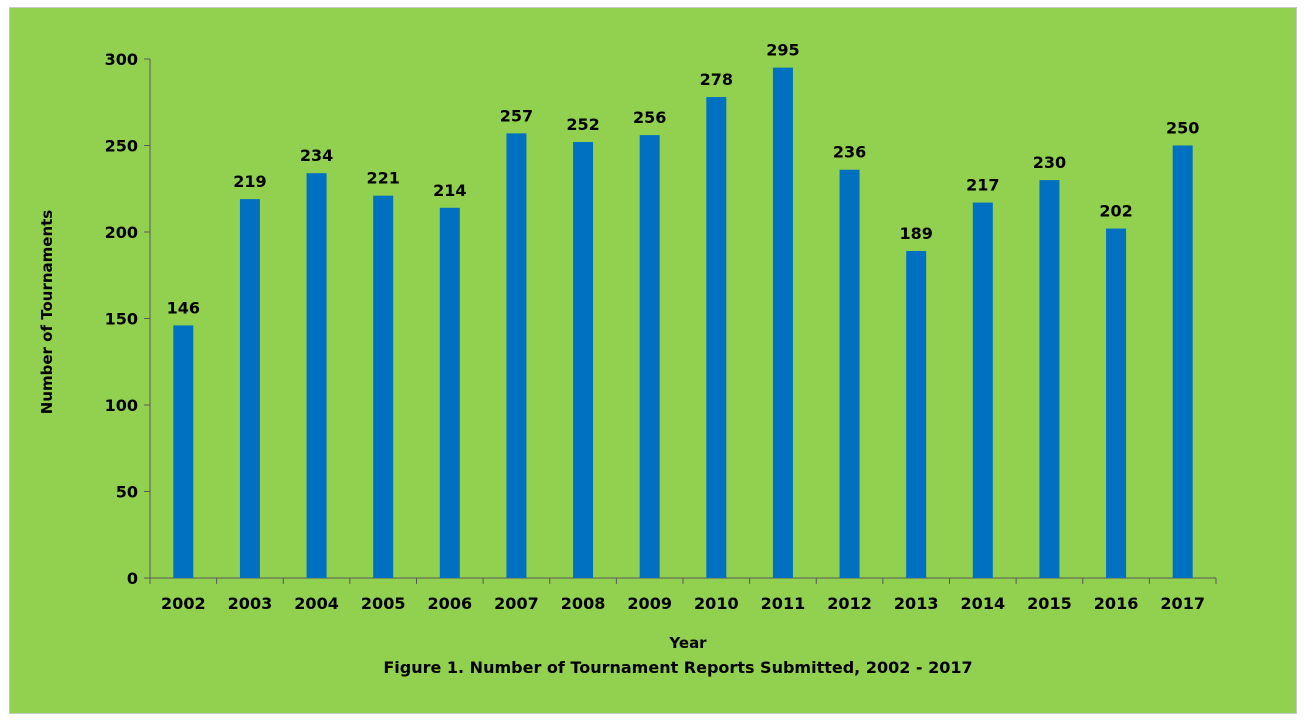 The image size is (1306, 721). Describe the element at coordinates (849, 603) in the screenshot. I see `x-tick-label: 2012` at that location.